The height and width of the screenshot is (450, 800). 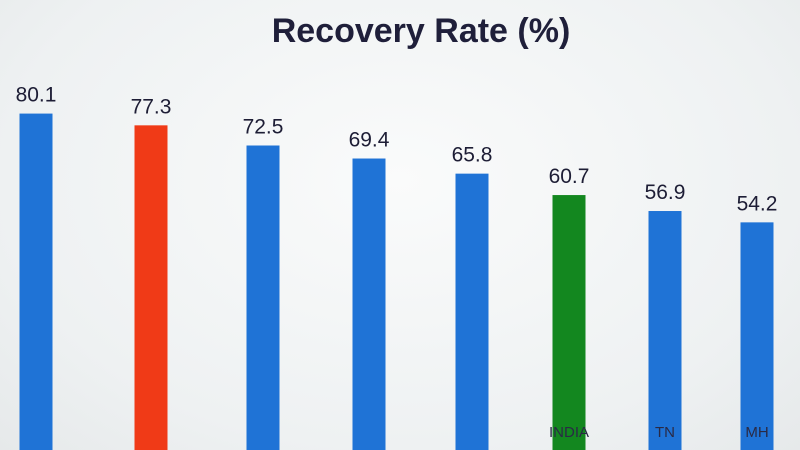 I want to click on value-label-3: 72.5, so click(x=263, y=127).